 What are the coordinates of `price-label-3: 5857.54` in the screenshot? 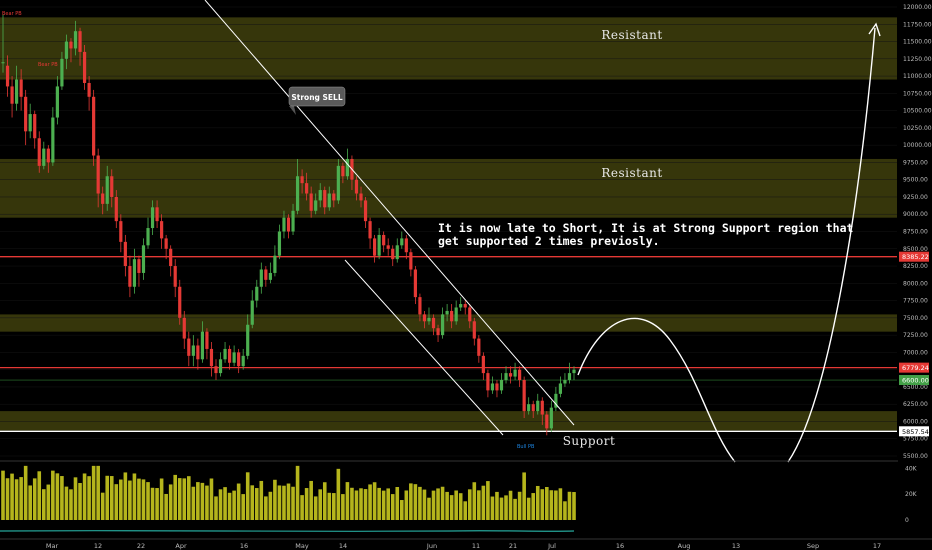 It's located at (914, 431).